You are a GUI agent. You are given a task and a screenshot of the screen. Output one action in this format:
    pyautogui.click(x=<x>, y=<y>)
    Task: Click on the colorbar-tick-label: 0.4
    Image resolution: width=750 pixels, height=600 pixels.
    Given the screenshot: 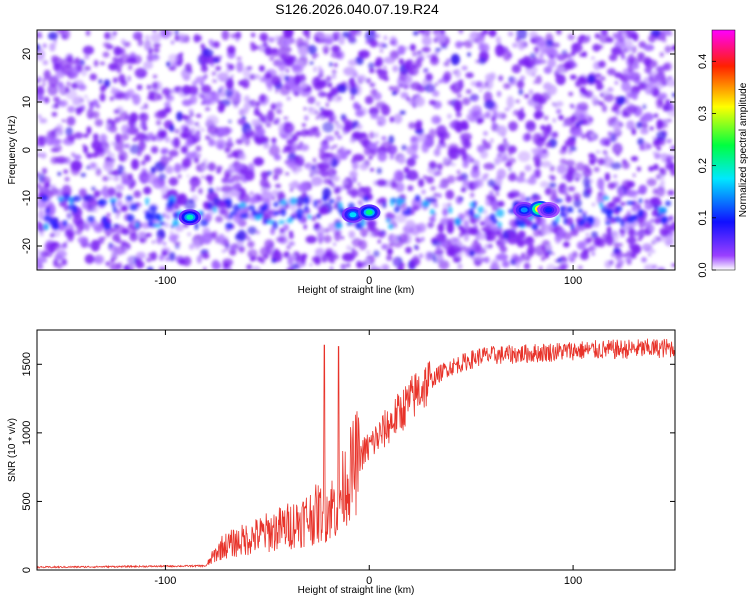 What is the action you would take?
    pyautogui.click(x=703, y=61)
    